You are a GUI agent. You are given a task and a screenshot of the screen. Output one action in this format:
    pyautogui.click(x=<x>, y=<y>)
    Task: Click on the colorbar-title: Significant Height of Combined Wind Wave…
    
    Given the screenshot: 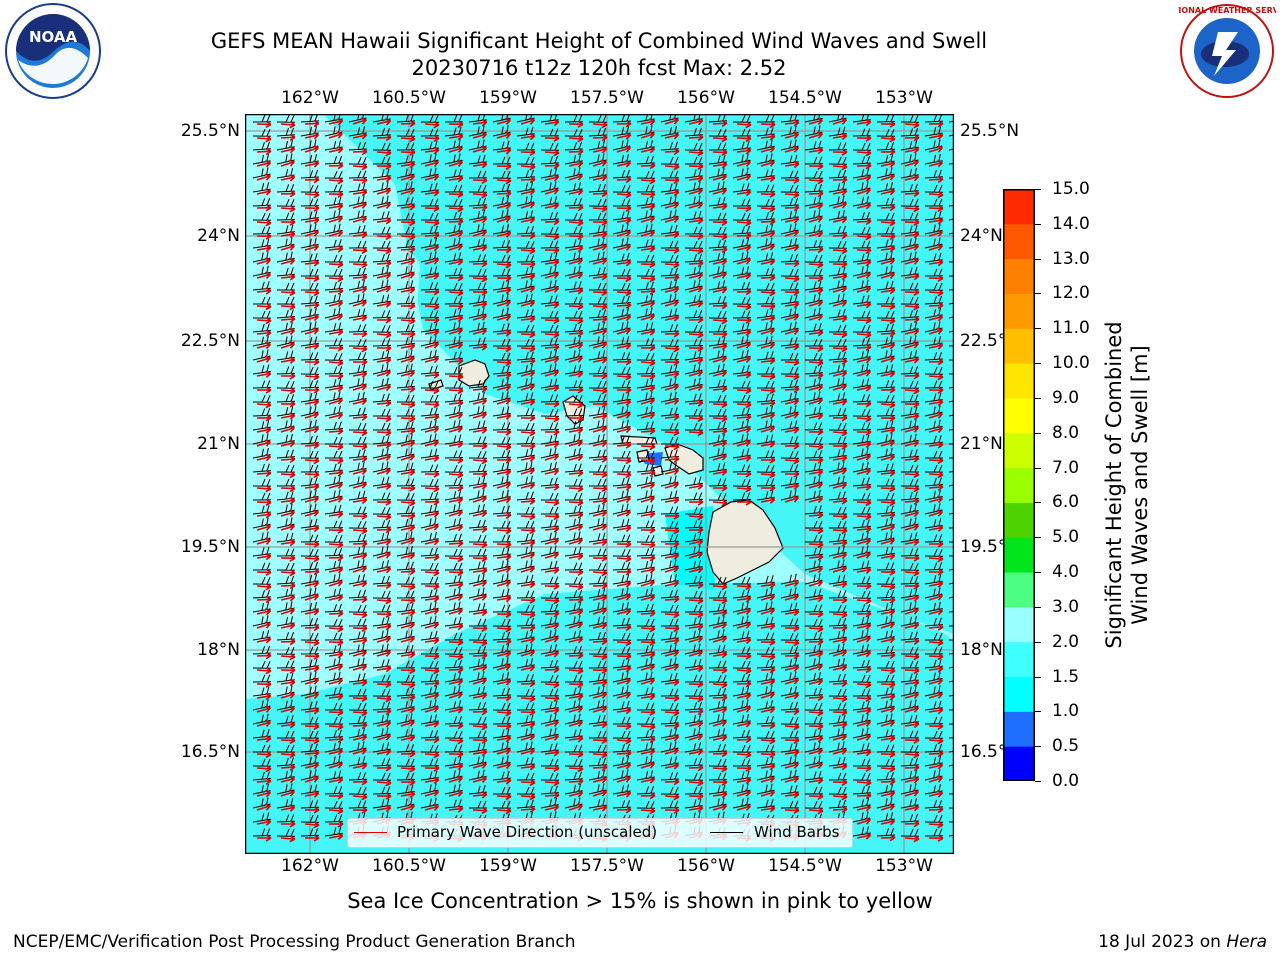 What is the action you would take?
    pyautogui.click(x=1127, y=484)
    